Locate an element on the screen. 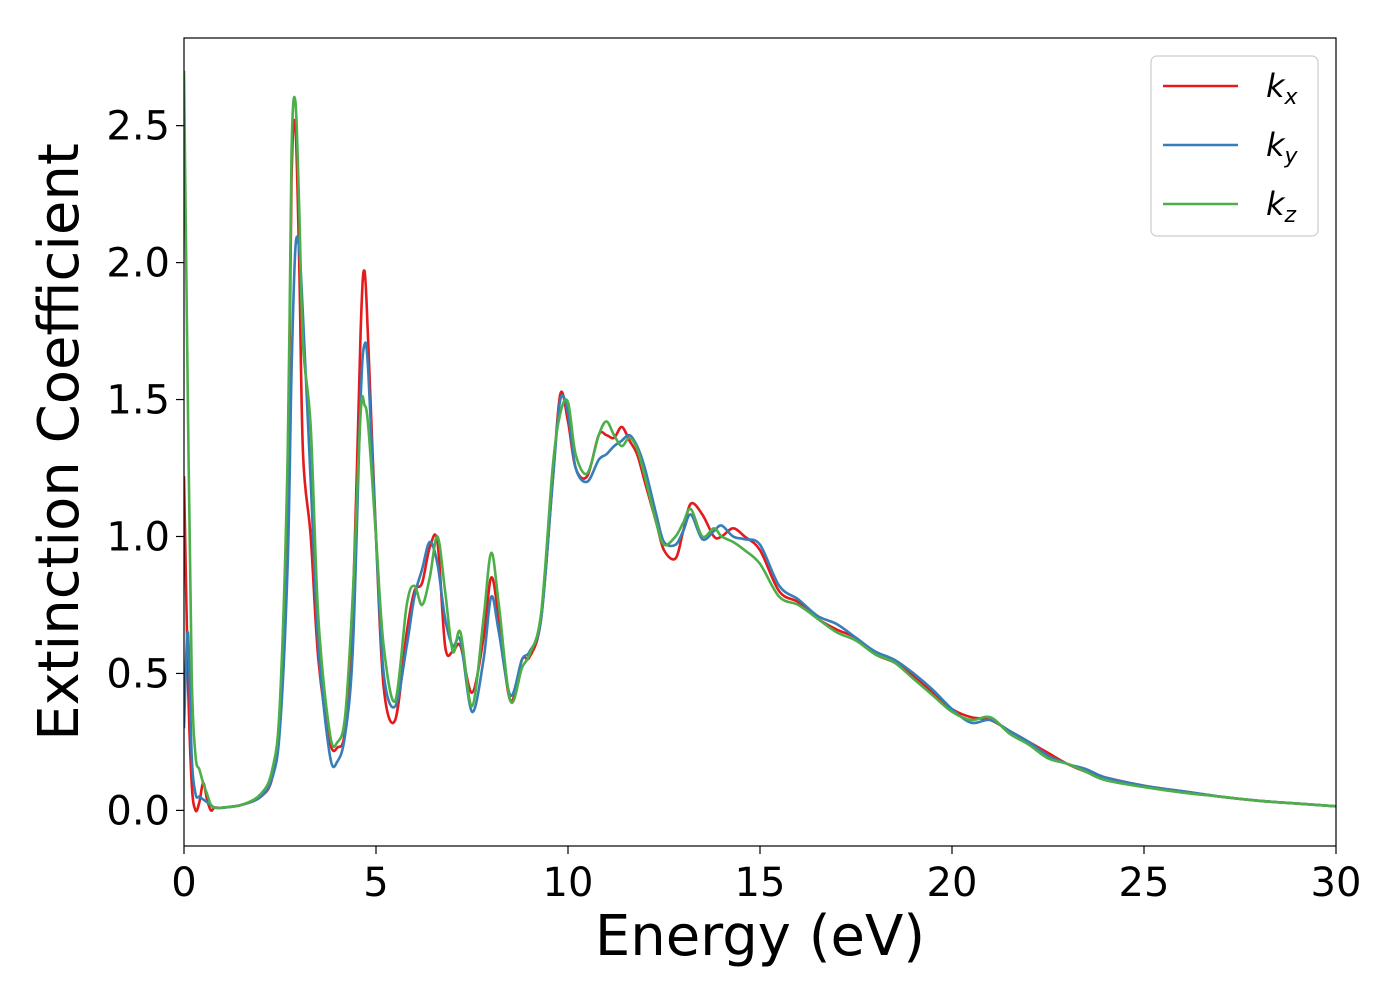 The height and width of the screenshot is (1000, 1400). y-tick-label: 2.0 is located at coordinates (138, 264).